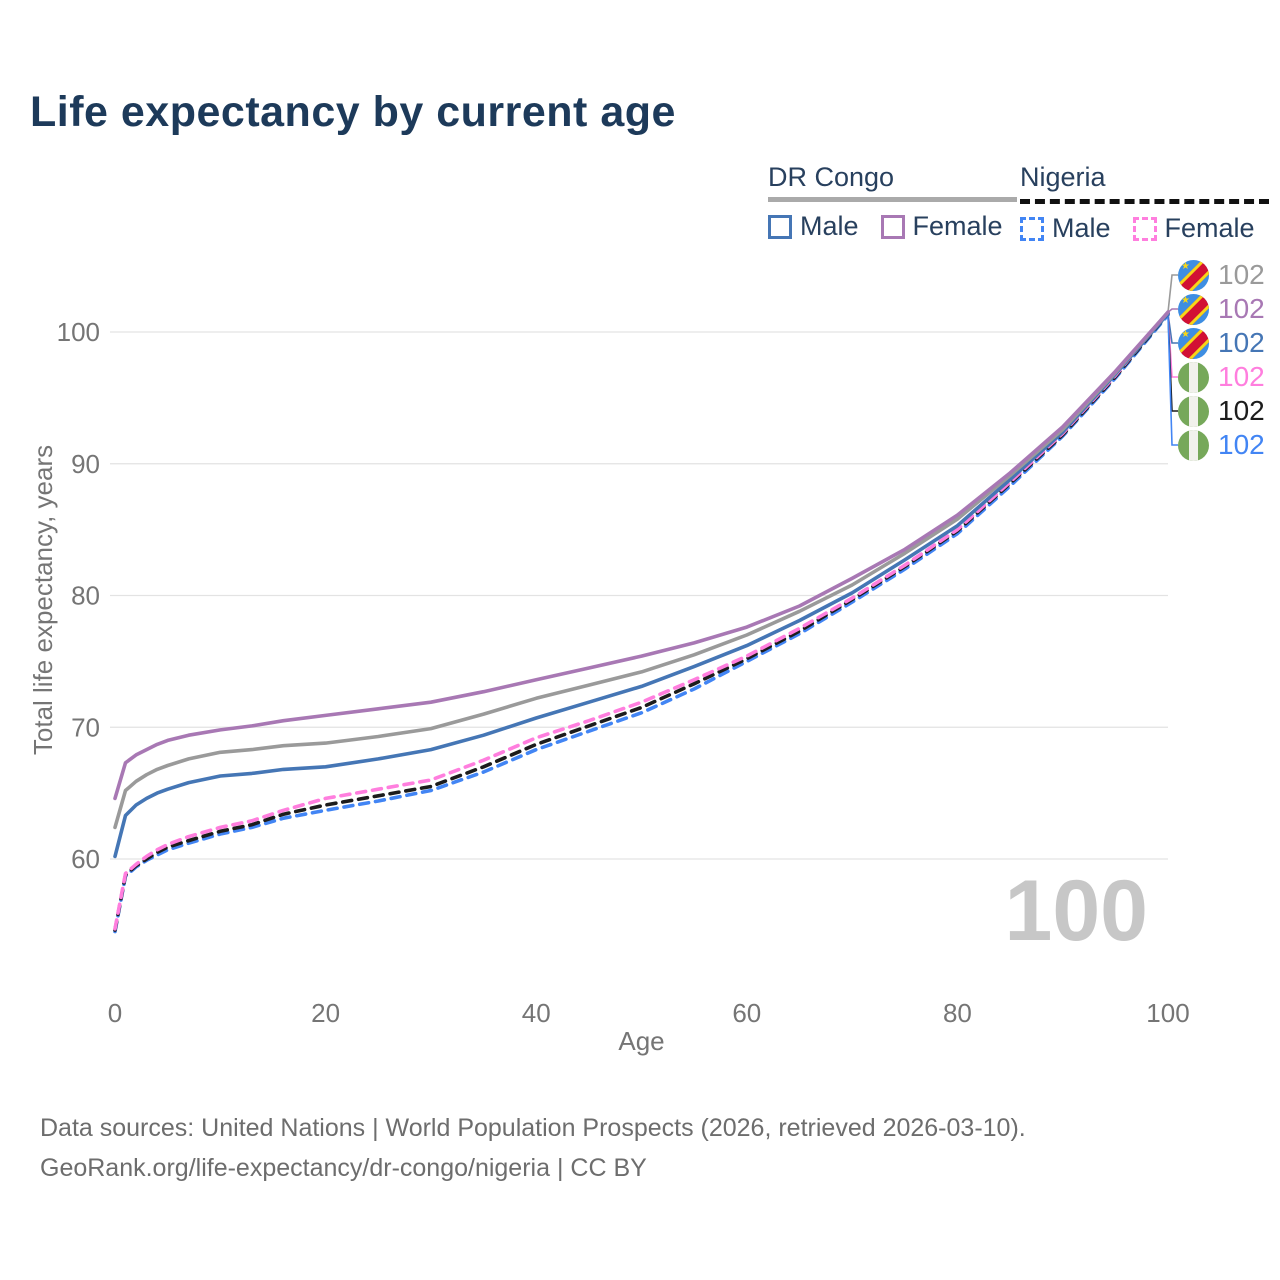 This screenshot has width=1280, height=1280. What do you see at coordinates (1144, 183) in the screenshot?
I see `legend-header-nigeria: Nigeria` at bounding box center [1144, 183].